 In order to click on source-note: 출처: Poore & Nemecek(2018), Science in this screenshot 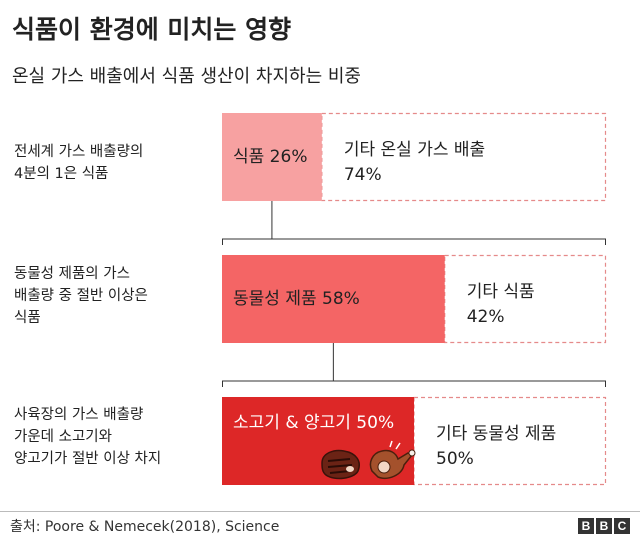, I will do `click(145, 527)`.